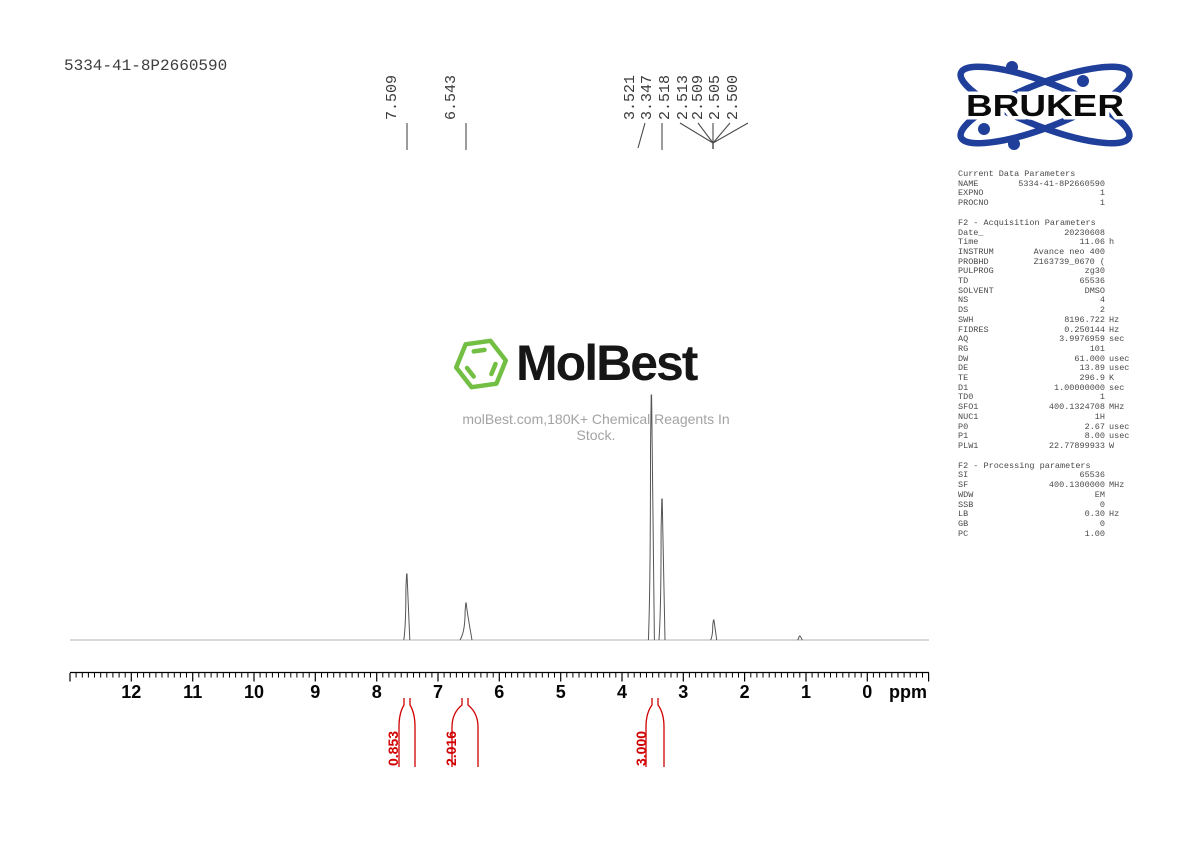 Image resolution: width=1190 pixels, height=842 pixels. I want to click on parameter-label: SSB, so click(966, 504).